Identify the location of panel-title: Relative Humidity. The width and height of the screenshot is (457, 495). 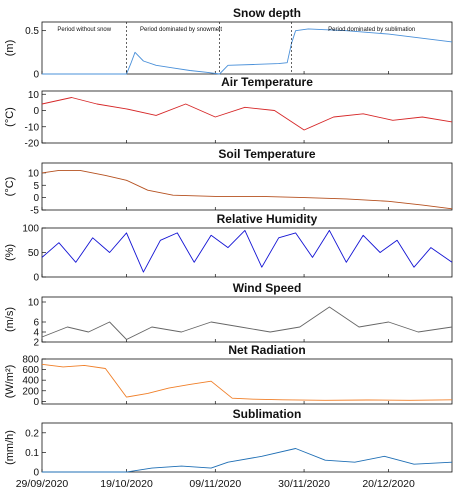
(267, 219).